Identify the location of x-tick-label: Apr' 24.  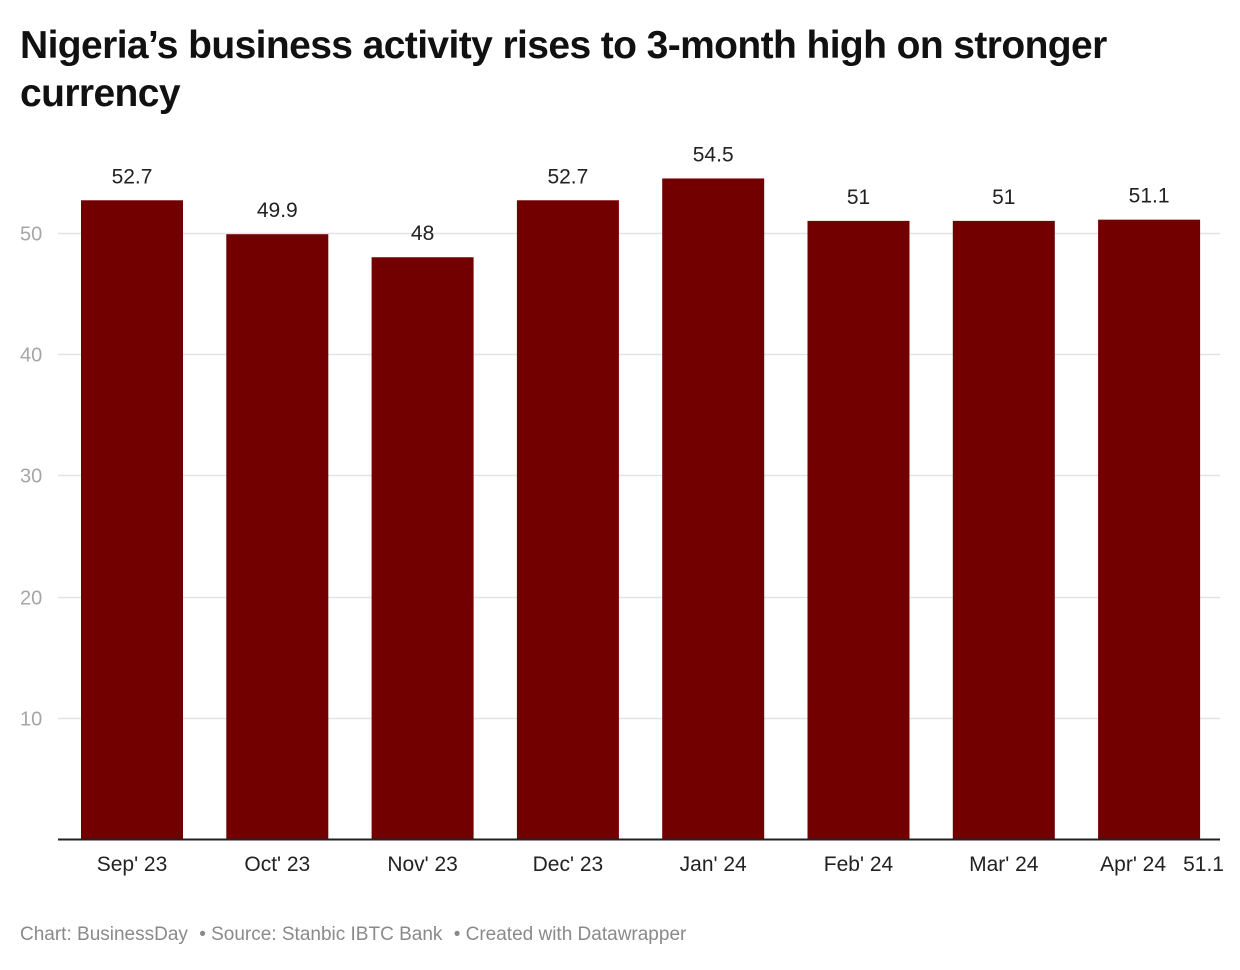
(1133, 864).